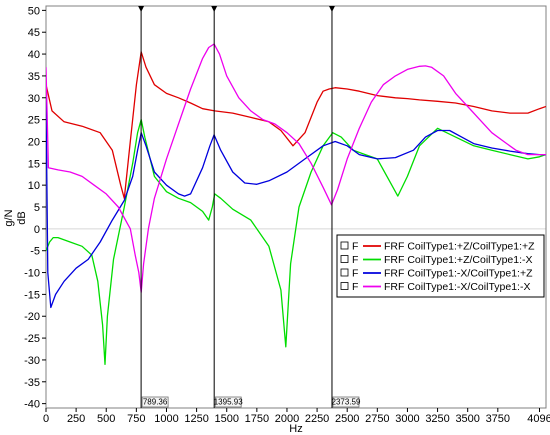 Image resolution: width=550 pixels, height=435 pixels. What do you see at coordinates (22, 217) in the screenshot?
I see `y-axis-label-bottom: dB` at bounding box center [22, 217].